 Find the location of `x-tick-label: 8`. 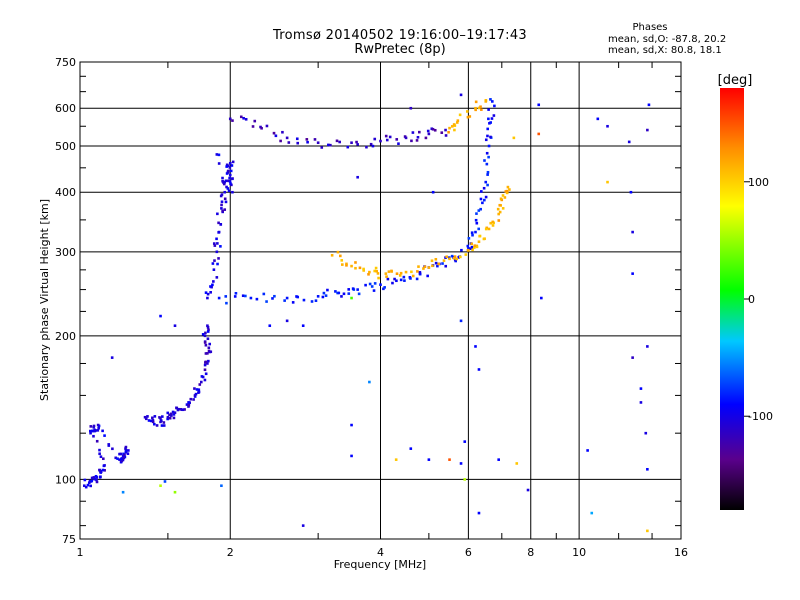

x-tick-label: 8 is located at coordinates (530, 552).